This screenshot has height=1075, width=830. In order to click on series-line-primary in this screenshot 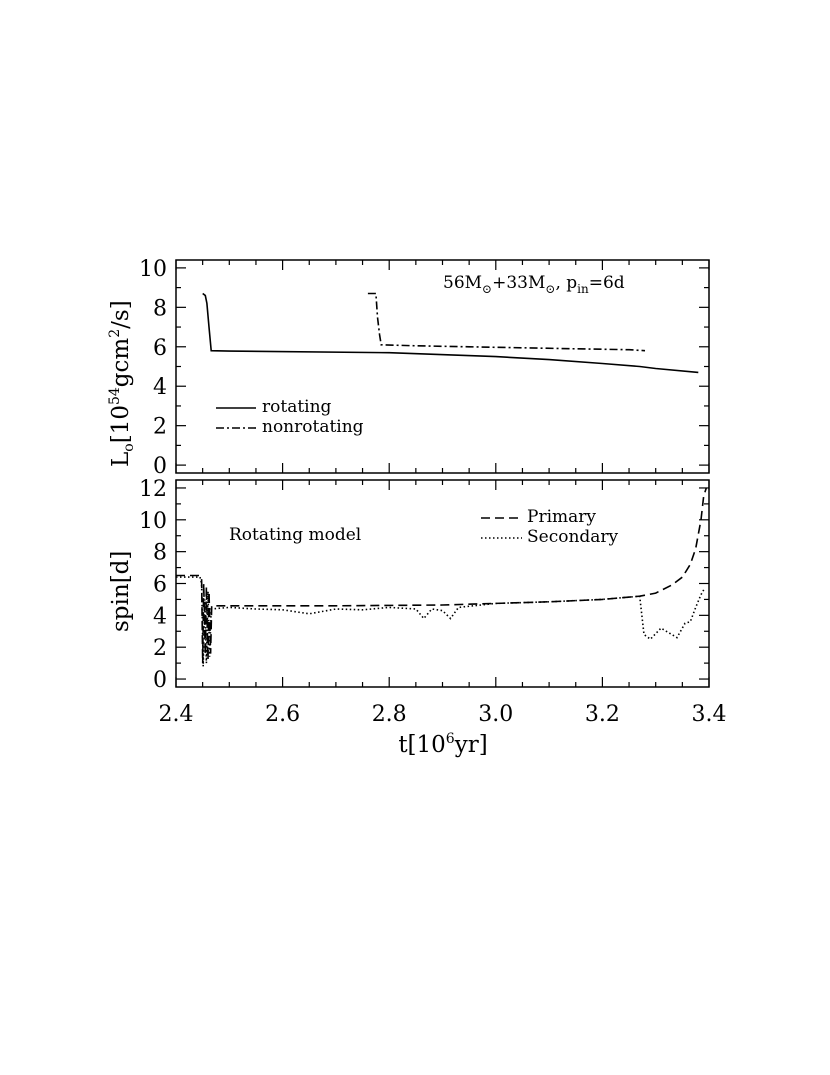, I will do `click(442, 575)`.